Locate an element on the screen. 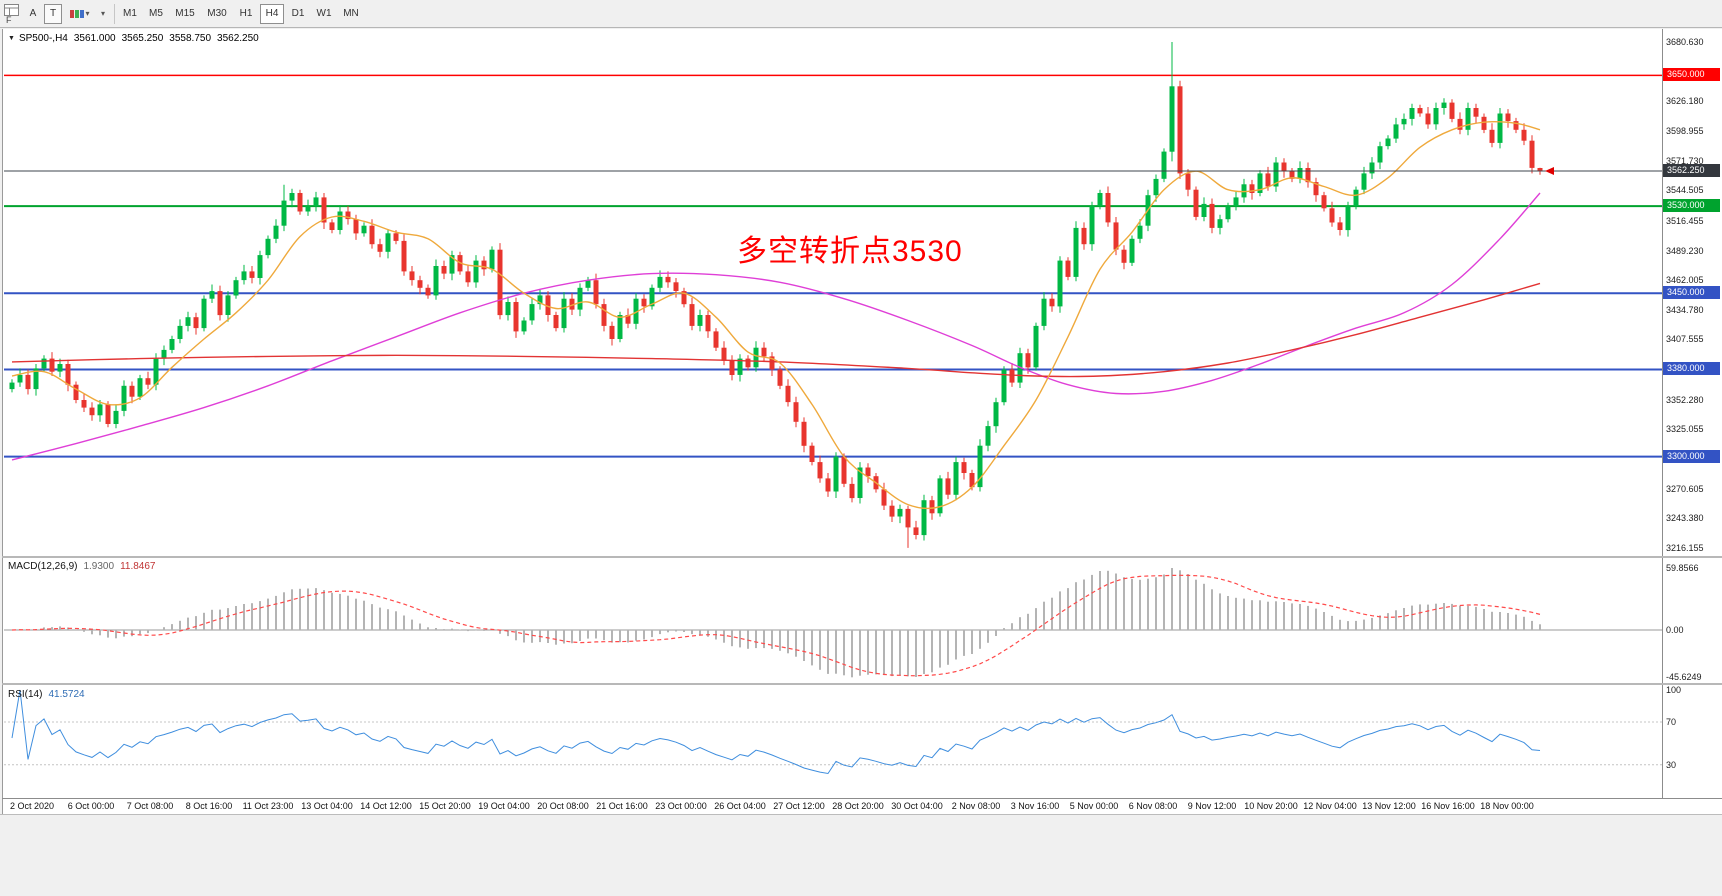 The image size is (1722, 896). time-axis-border is located at coordinates (862, 798).